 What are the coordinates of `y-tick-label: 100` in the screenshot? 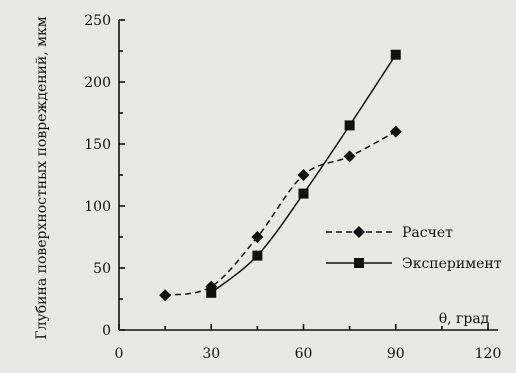 It's located at (97, 207).